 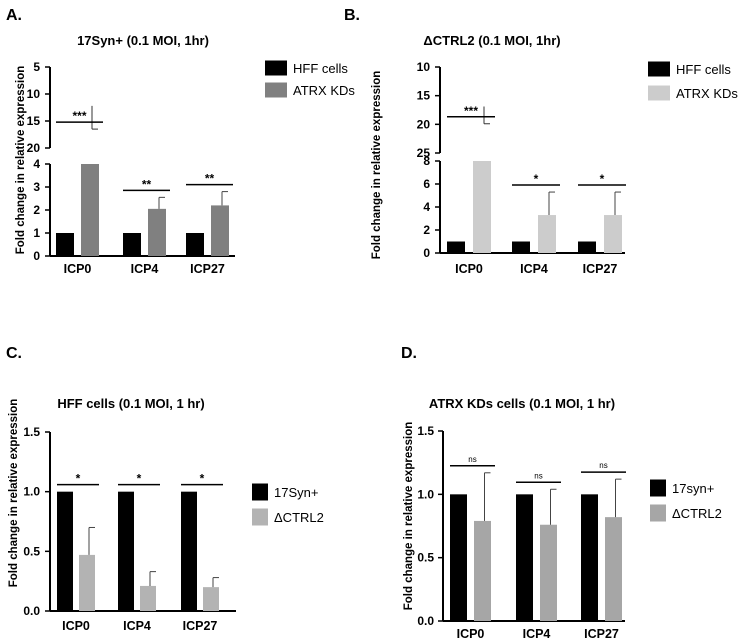 What do you see at coordinates (409, 353) in the screenshot?
I see `panel-label: D.` at bounding box center [409, 353].